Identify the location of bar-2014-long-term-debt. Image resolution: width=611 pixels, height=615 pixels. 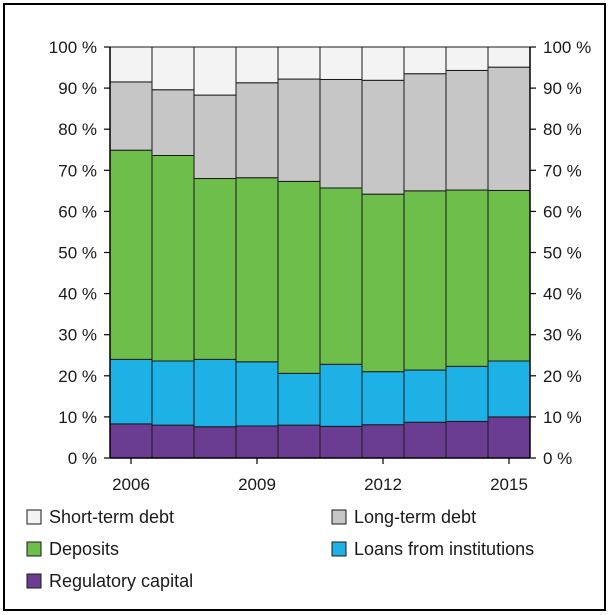
(467, 130).